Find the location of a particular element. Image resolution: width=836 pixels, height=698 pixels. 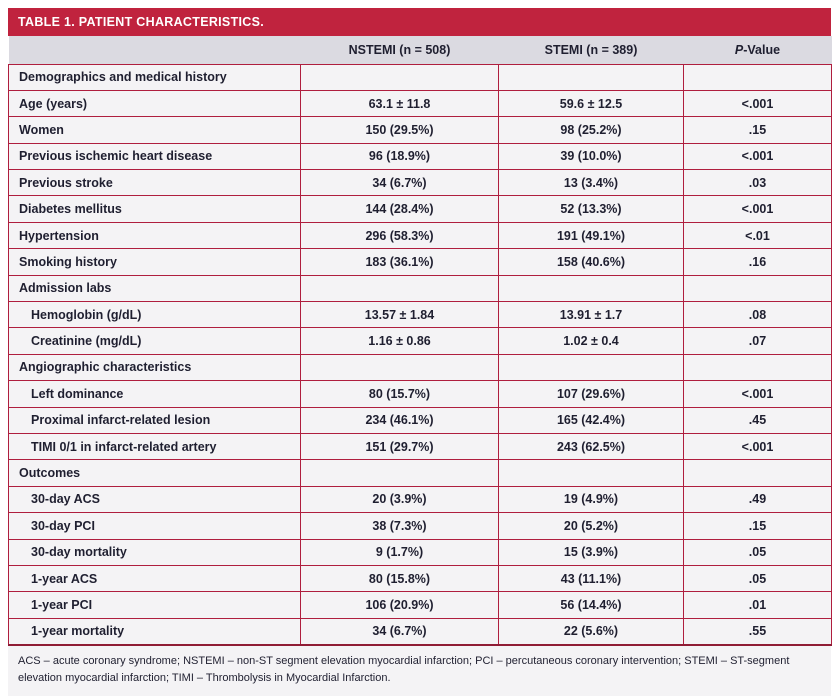

table-row: Age (years) 63.1 ± 11.8 59.6 ± 12.5 <.001 is located at coordinates (420, 103).